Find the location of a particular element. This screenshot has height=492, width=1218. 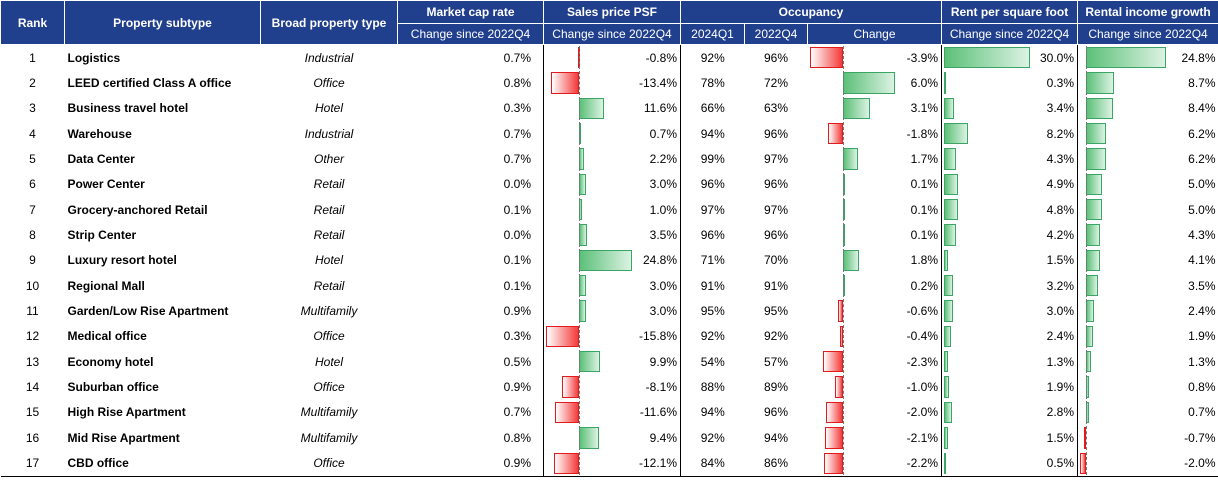

rent-cell: 4.3% is located at coordinates (1009, 159).